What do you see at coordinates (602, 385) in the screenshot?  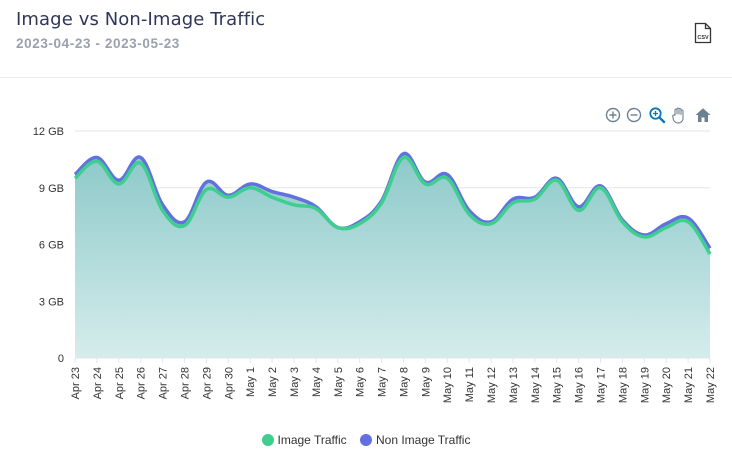 I see `x-tick-label: May 17` at bounding box center [602, 385].